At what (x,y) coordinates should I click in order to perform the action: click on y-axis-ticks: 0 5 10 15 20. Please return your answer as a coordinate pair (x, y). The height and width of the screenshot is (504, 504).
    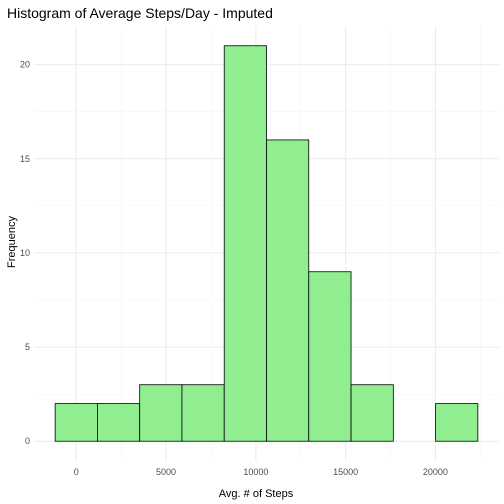
    Looking at the image, I should click on (25, 253).